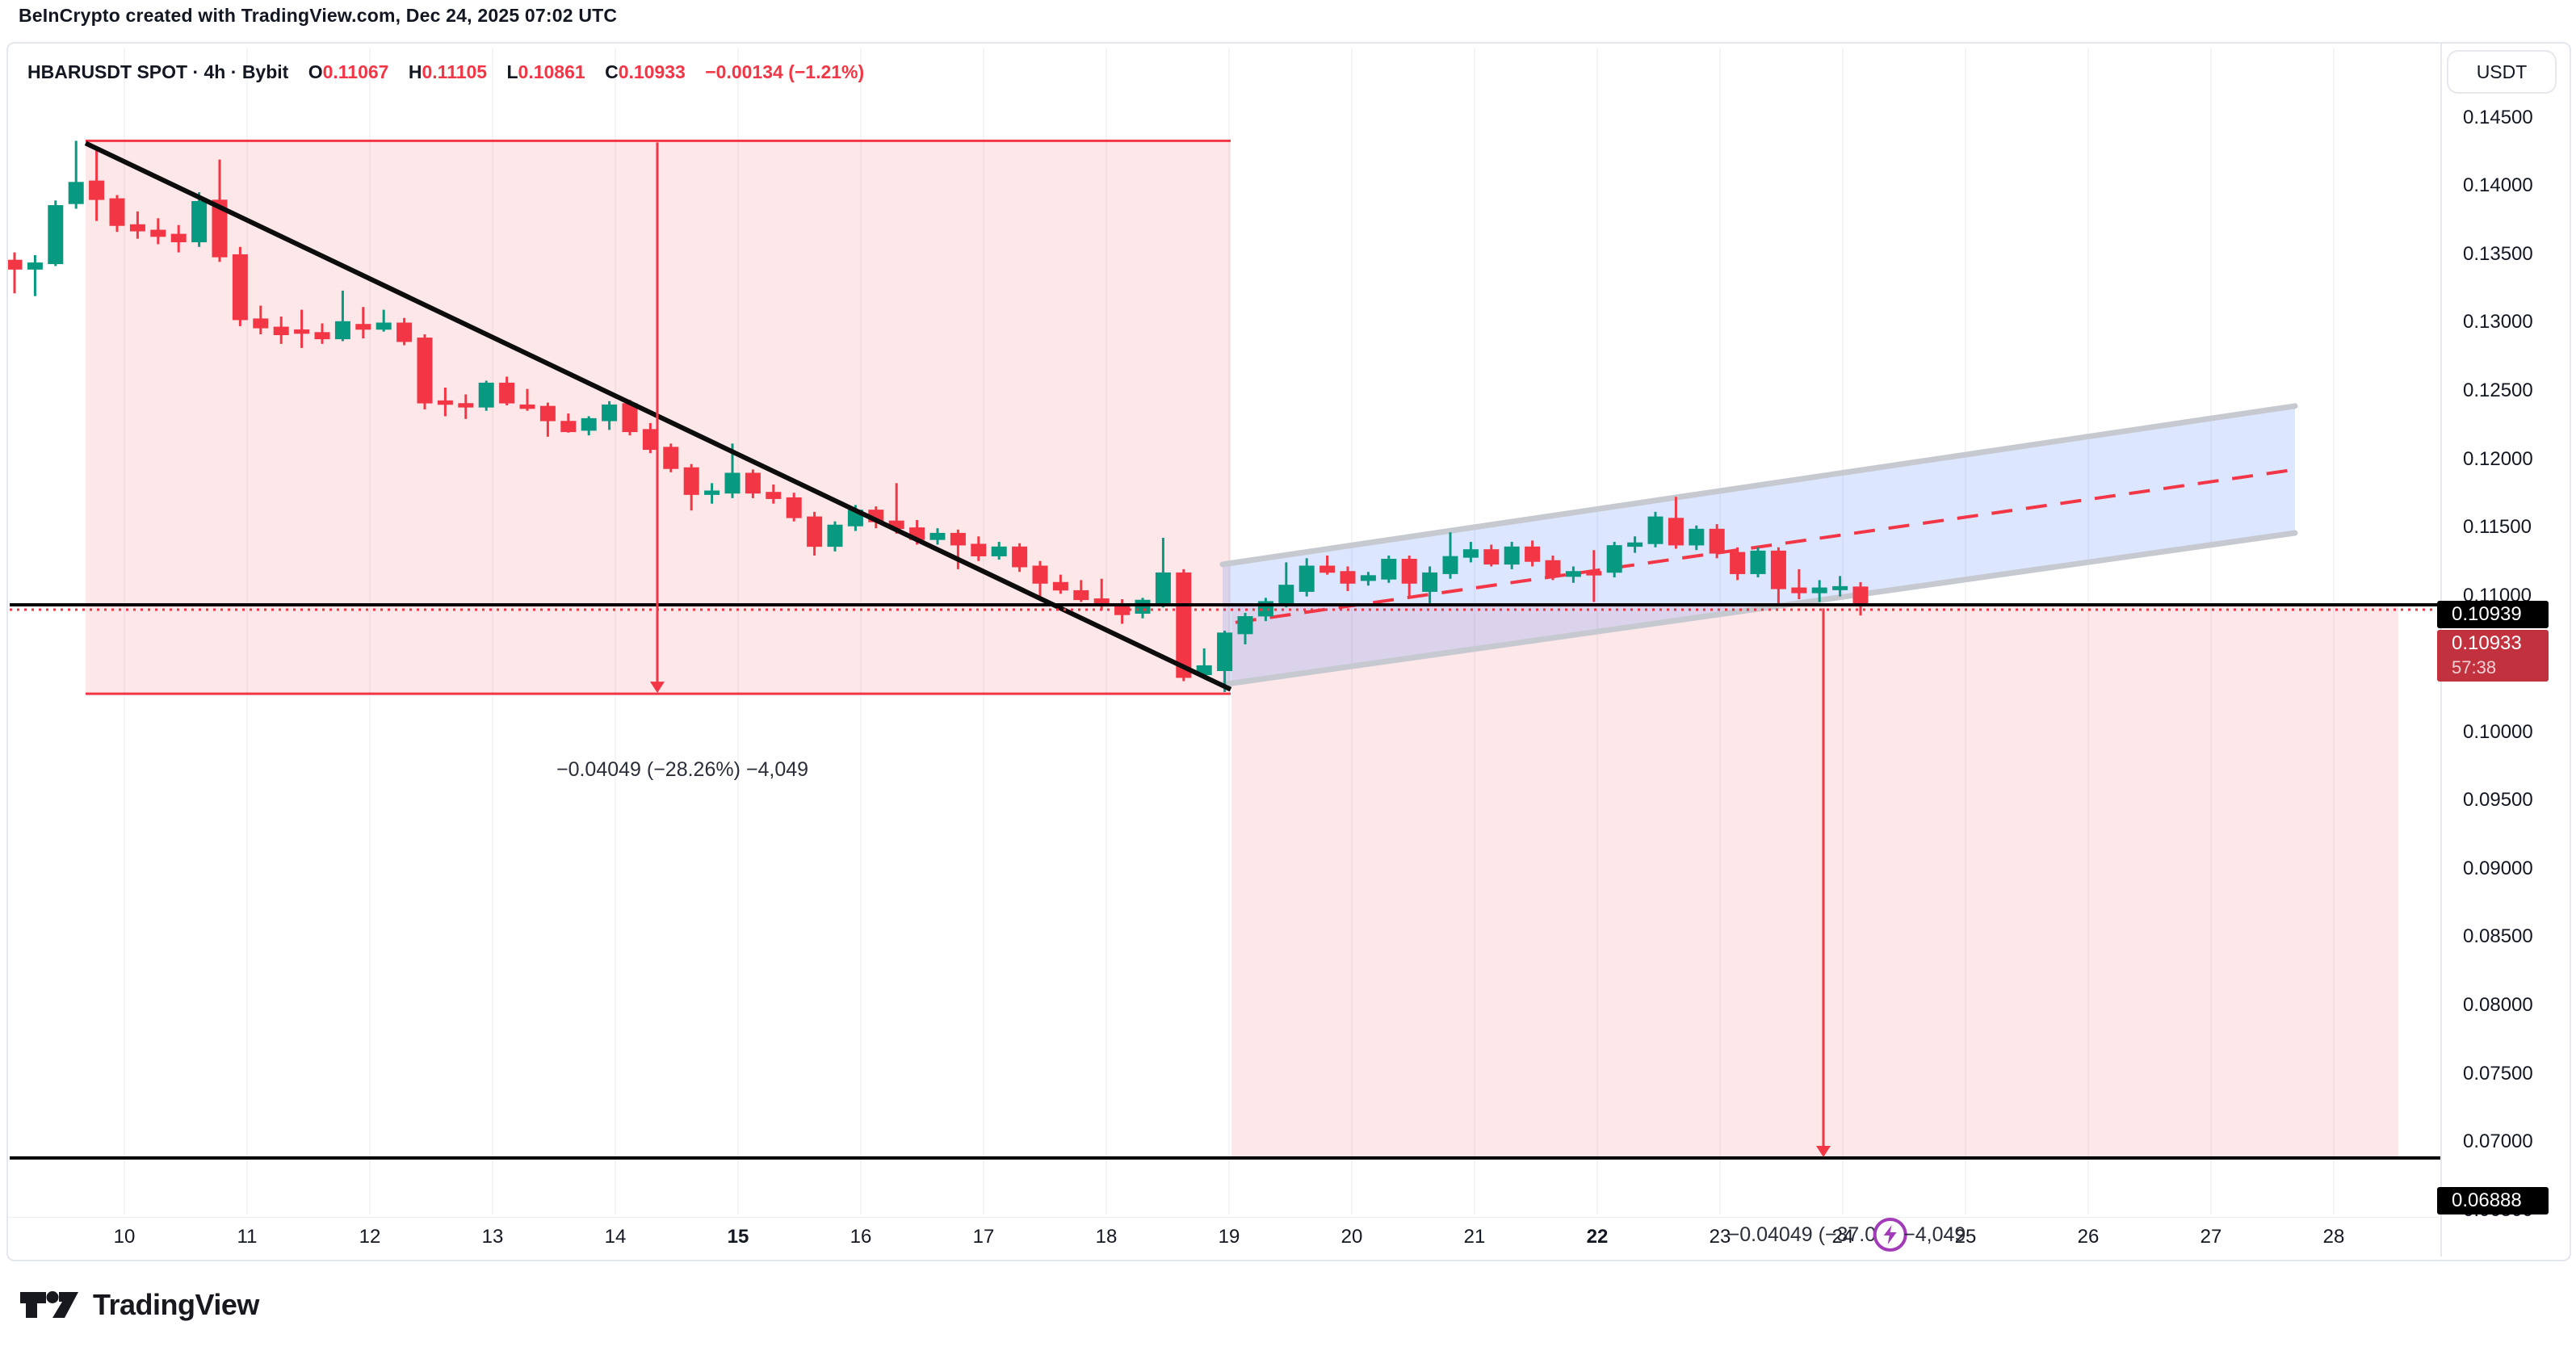  Describe the element at coordinates (2498, 1073) in the screenshot. I see `price-tick-label: 0.07500` at that location.